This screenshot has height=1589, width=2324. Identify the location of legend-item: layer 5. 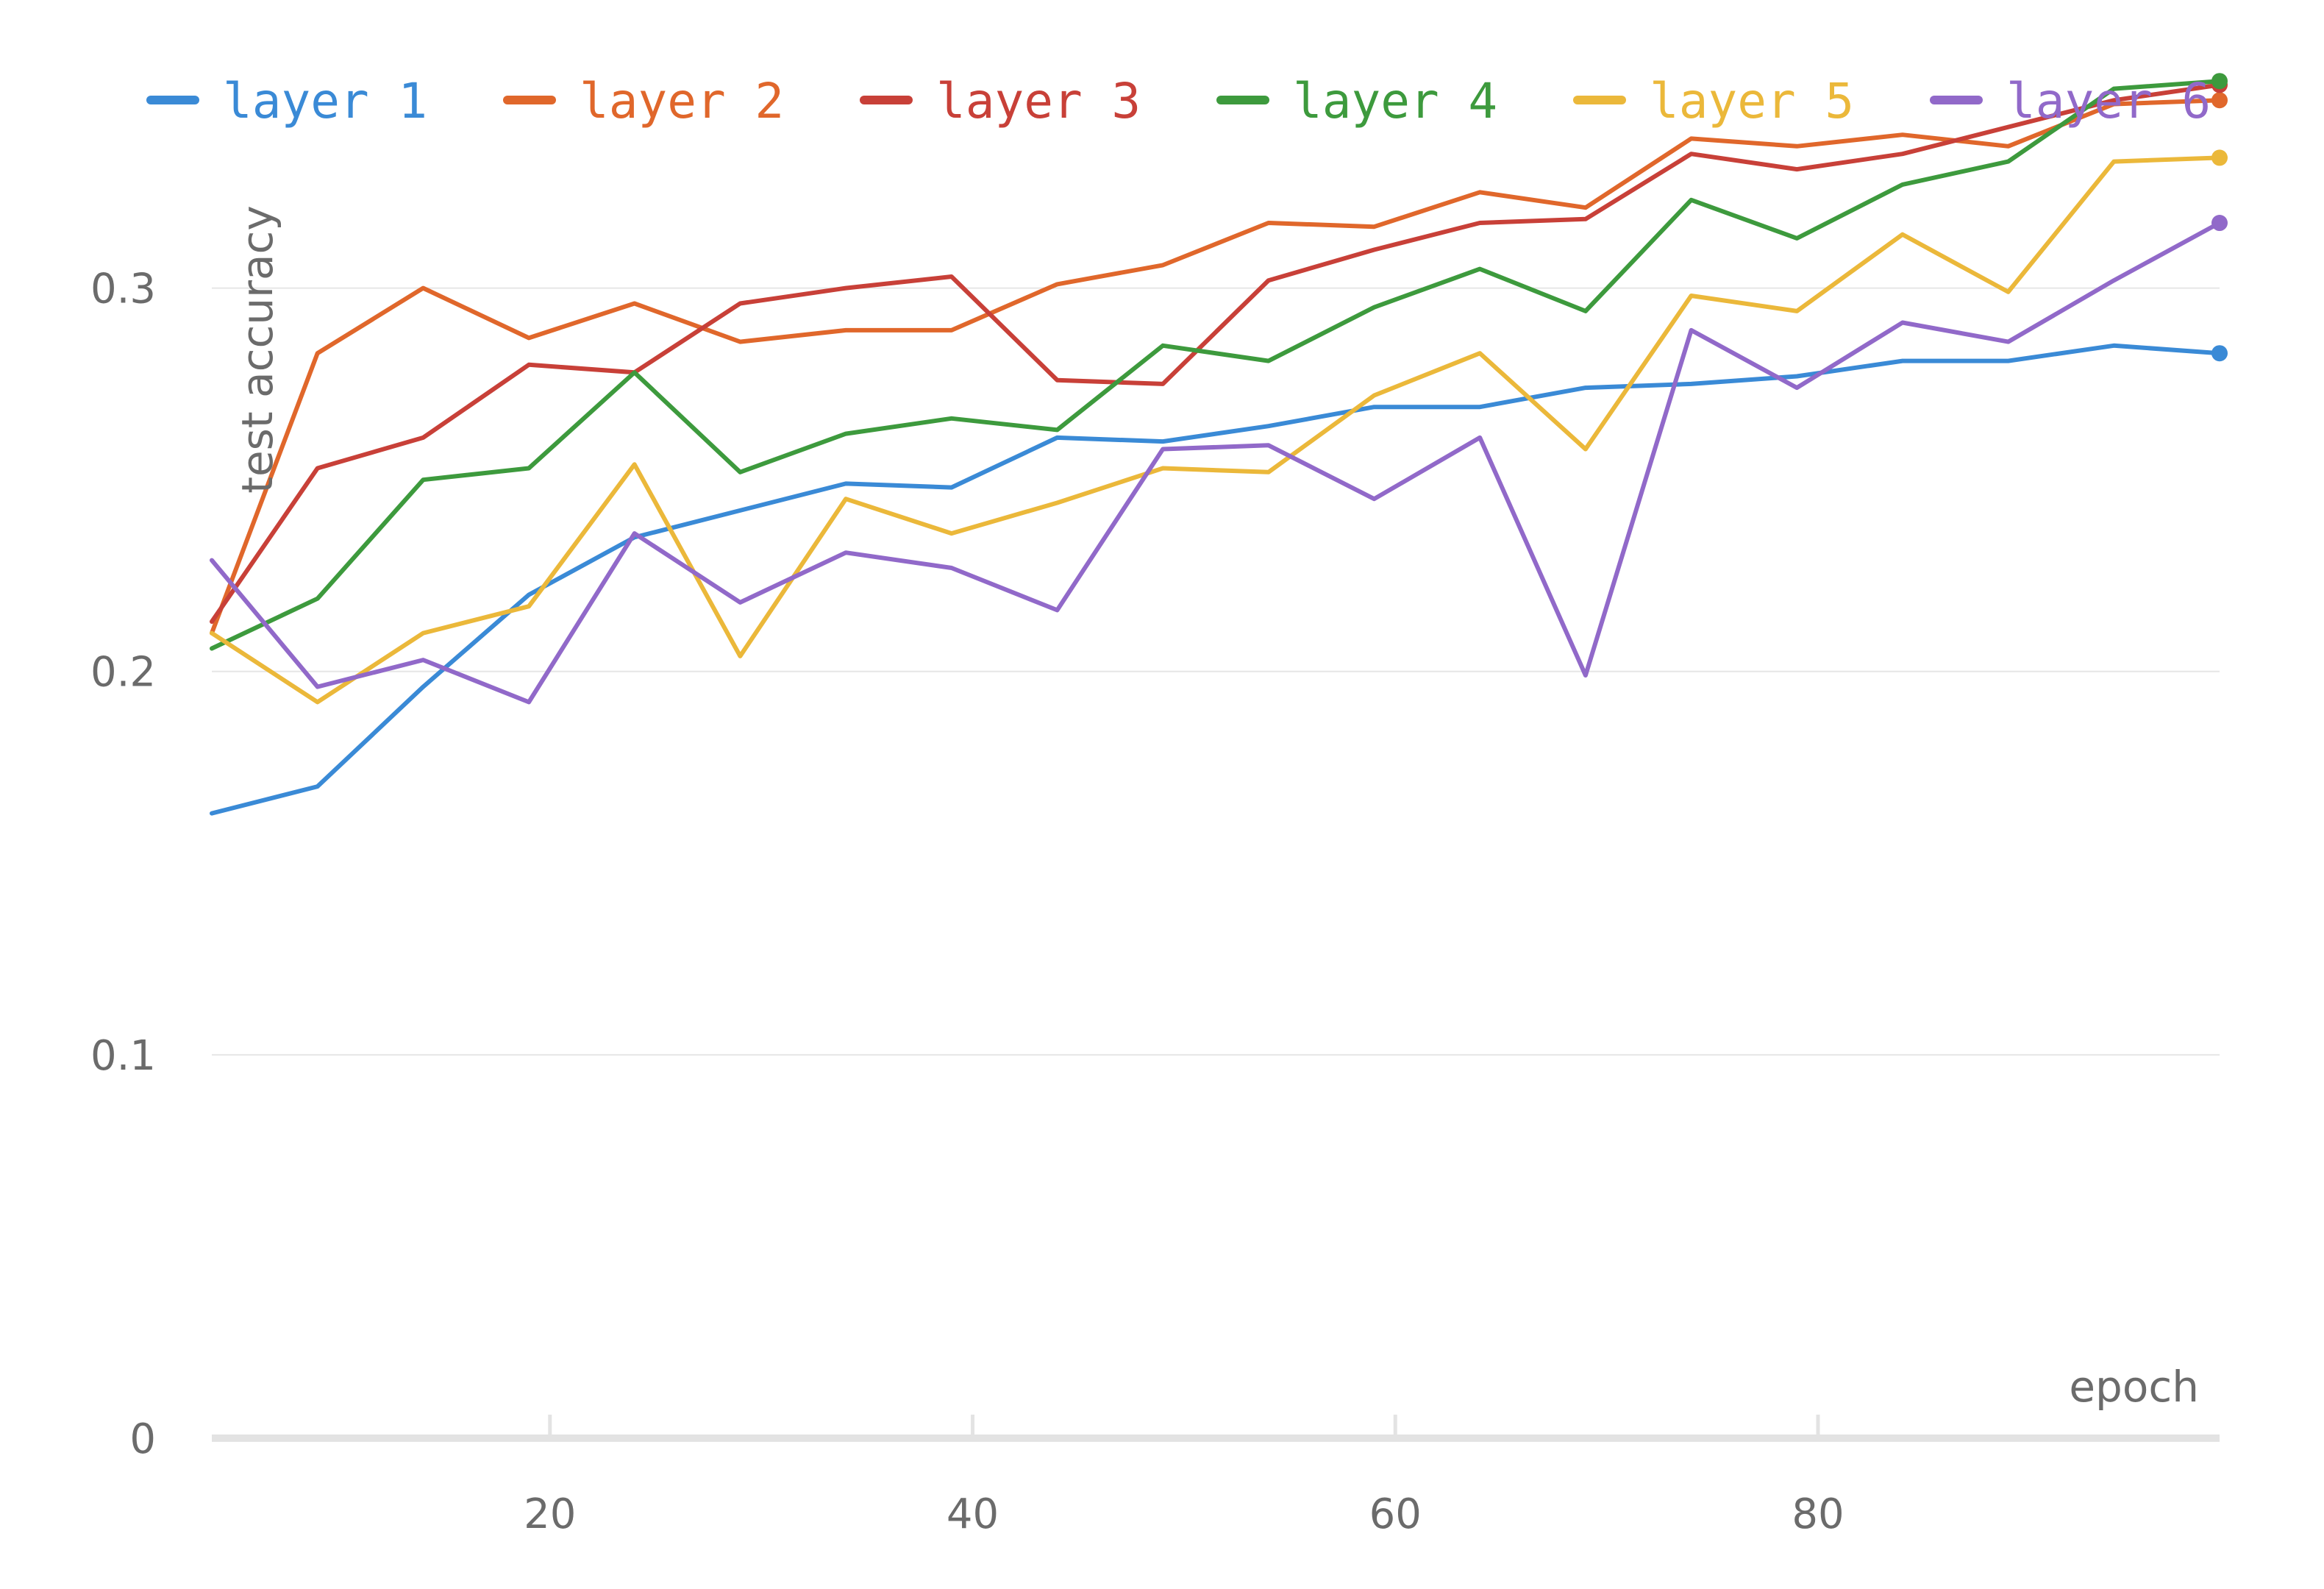
(1713, 101).